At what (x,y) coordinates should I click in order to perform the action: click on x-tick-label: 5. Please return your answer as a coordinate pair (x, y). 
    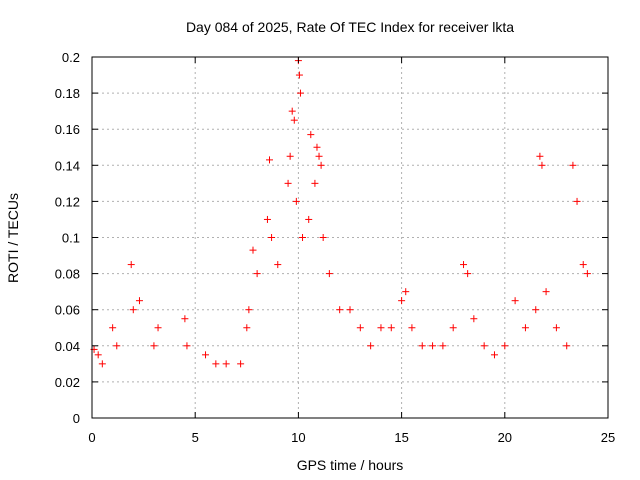
    Looking at the image, I should click on (195, 437).